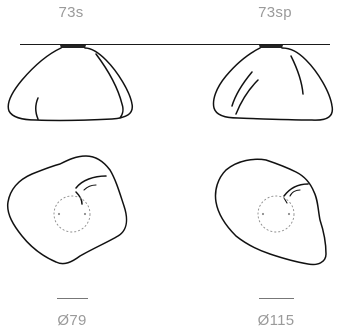 This screenshot has height=335, width=339. Describe the element at coordinates (276, 320) in the screenshot. I see `diameter-label-73sp: Ø115` at that location.